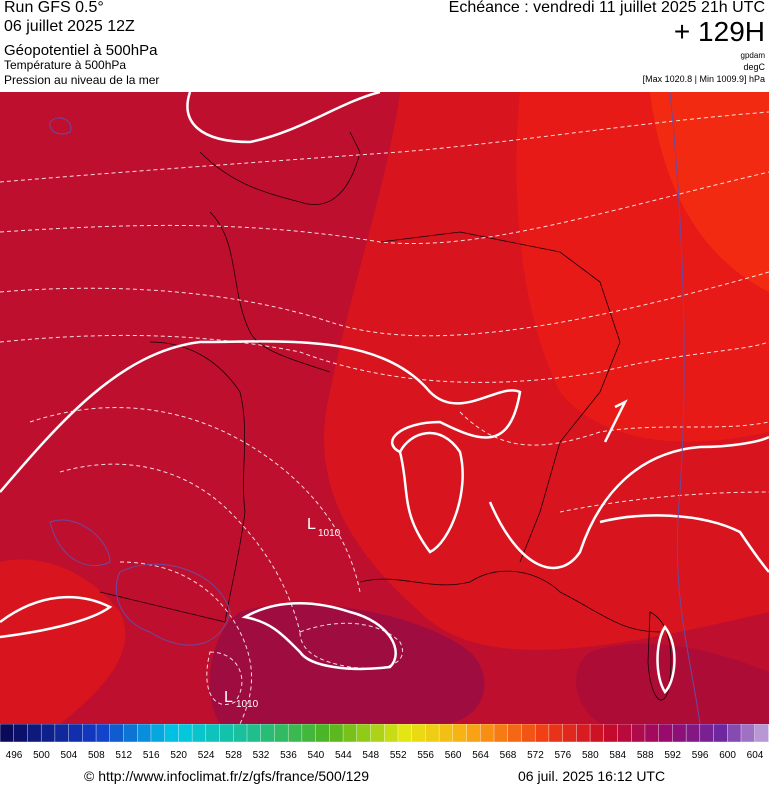 The image size is (769, 786). Describe the element at coordinates (69, 755) in the screenshot. I see `legend-tick-label: 504` at that location.